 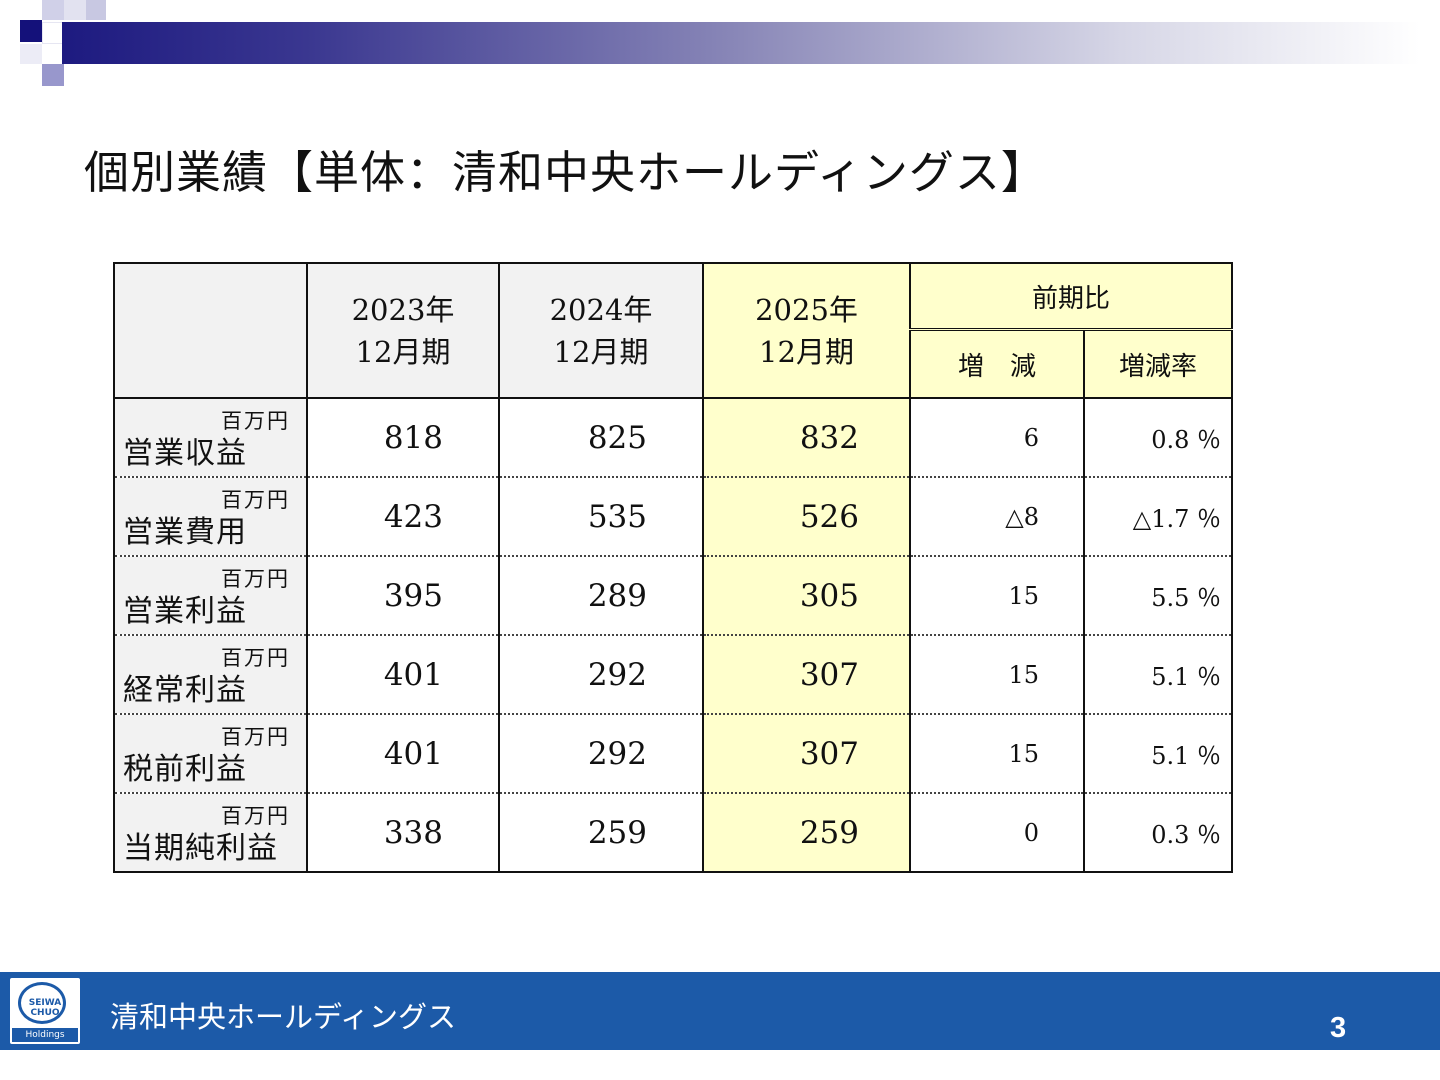 What do you see at coordinates (601, 309) in the screenshot?
I see `header-year: 2024年` at bounding box center [601, 309].